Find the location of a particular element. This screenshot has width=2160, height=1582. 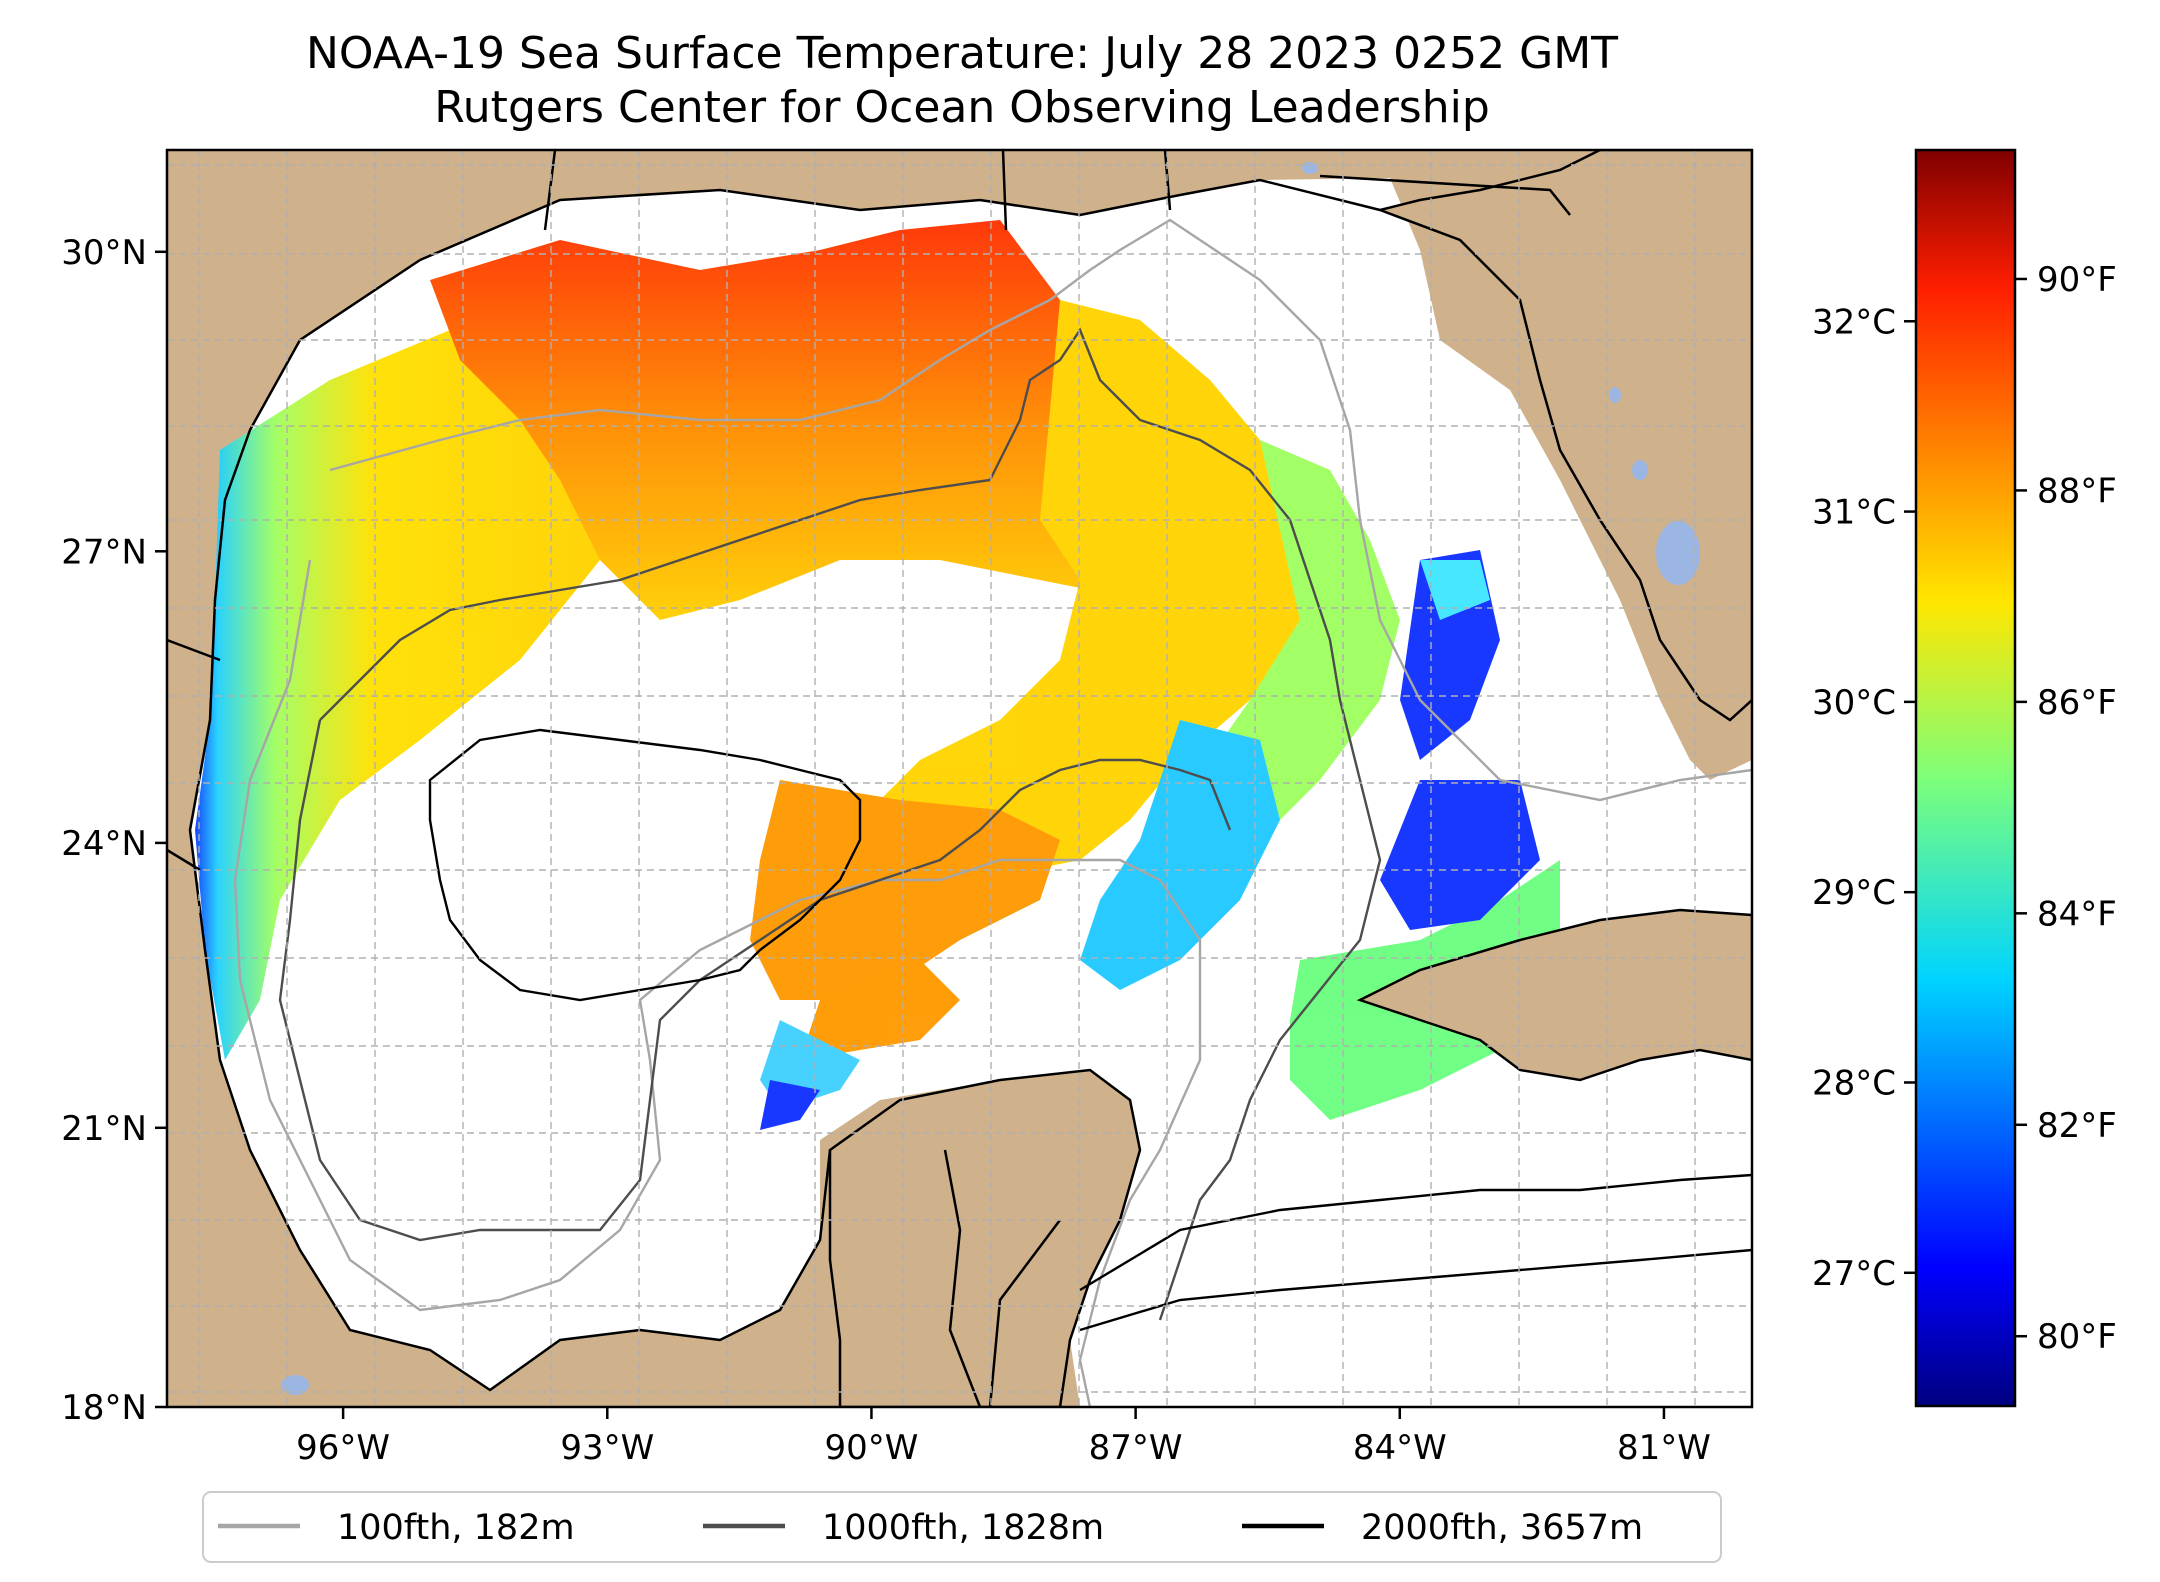

lat-tick-label: 24°N is located at coordinates (104, 844).